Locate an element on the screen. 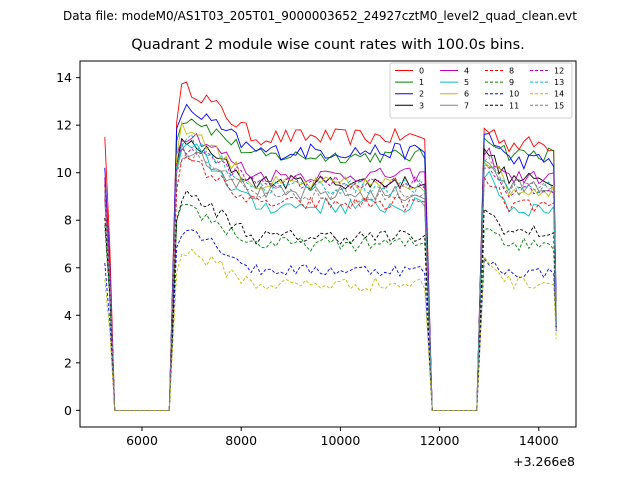 This screenshot has height=480, width=640. x-tick-label: 8000 is located at coordinates (241, 440).